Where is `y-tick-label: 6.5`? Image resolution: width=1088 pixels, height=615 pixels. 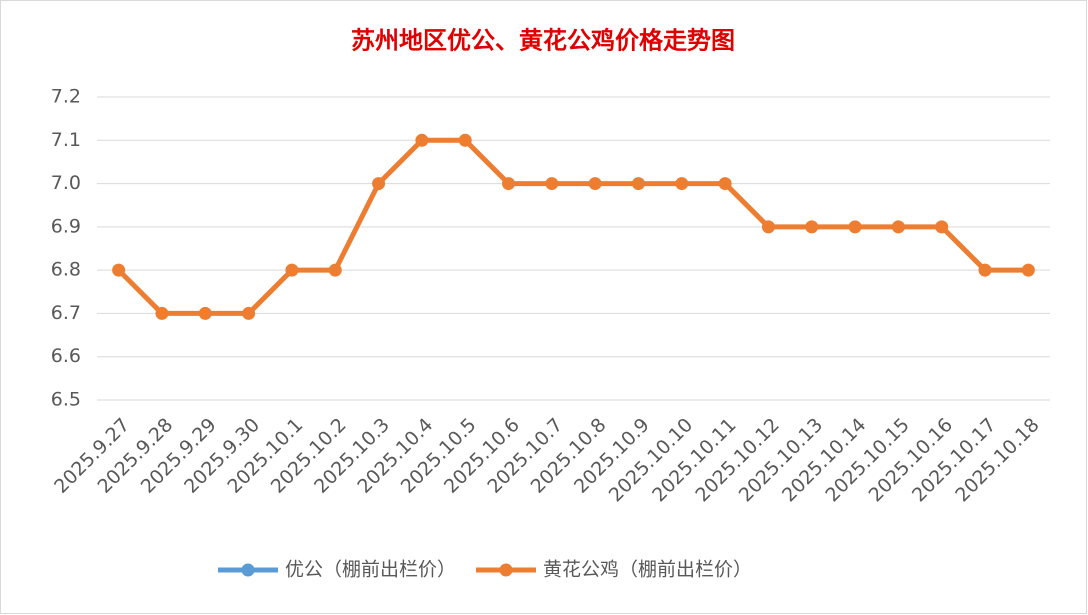
y-tick-label: 6.5 is located at coordinates (66, 400).